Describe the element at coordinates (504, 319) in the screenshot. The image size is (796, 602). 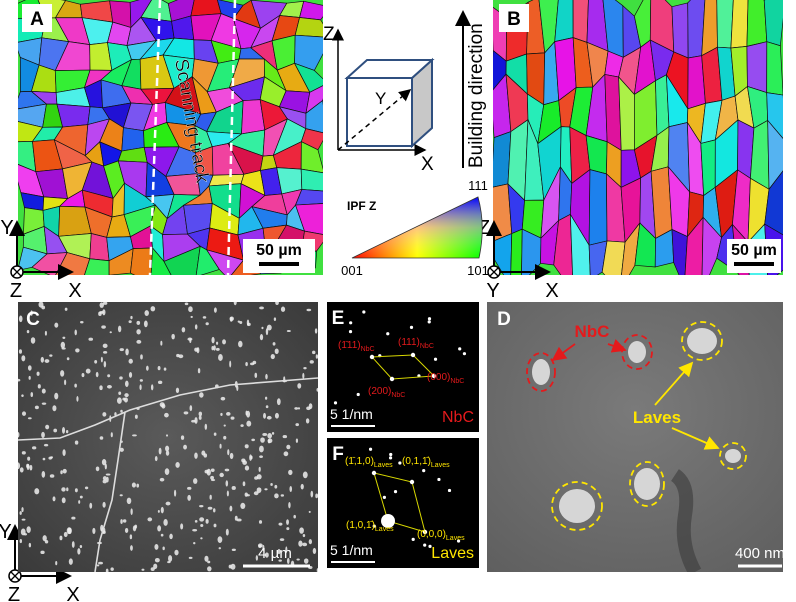
I see `panel-label: D` at that location.